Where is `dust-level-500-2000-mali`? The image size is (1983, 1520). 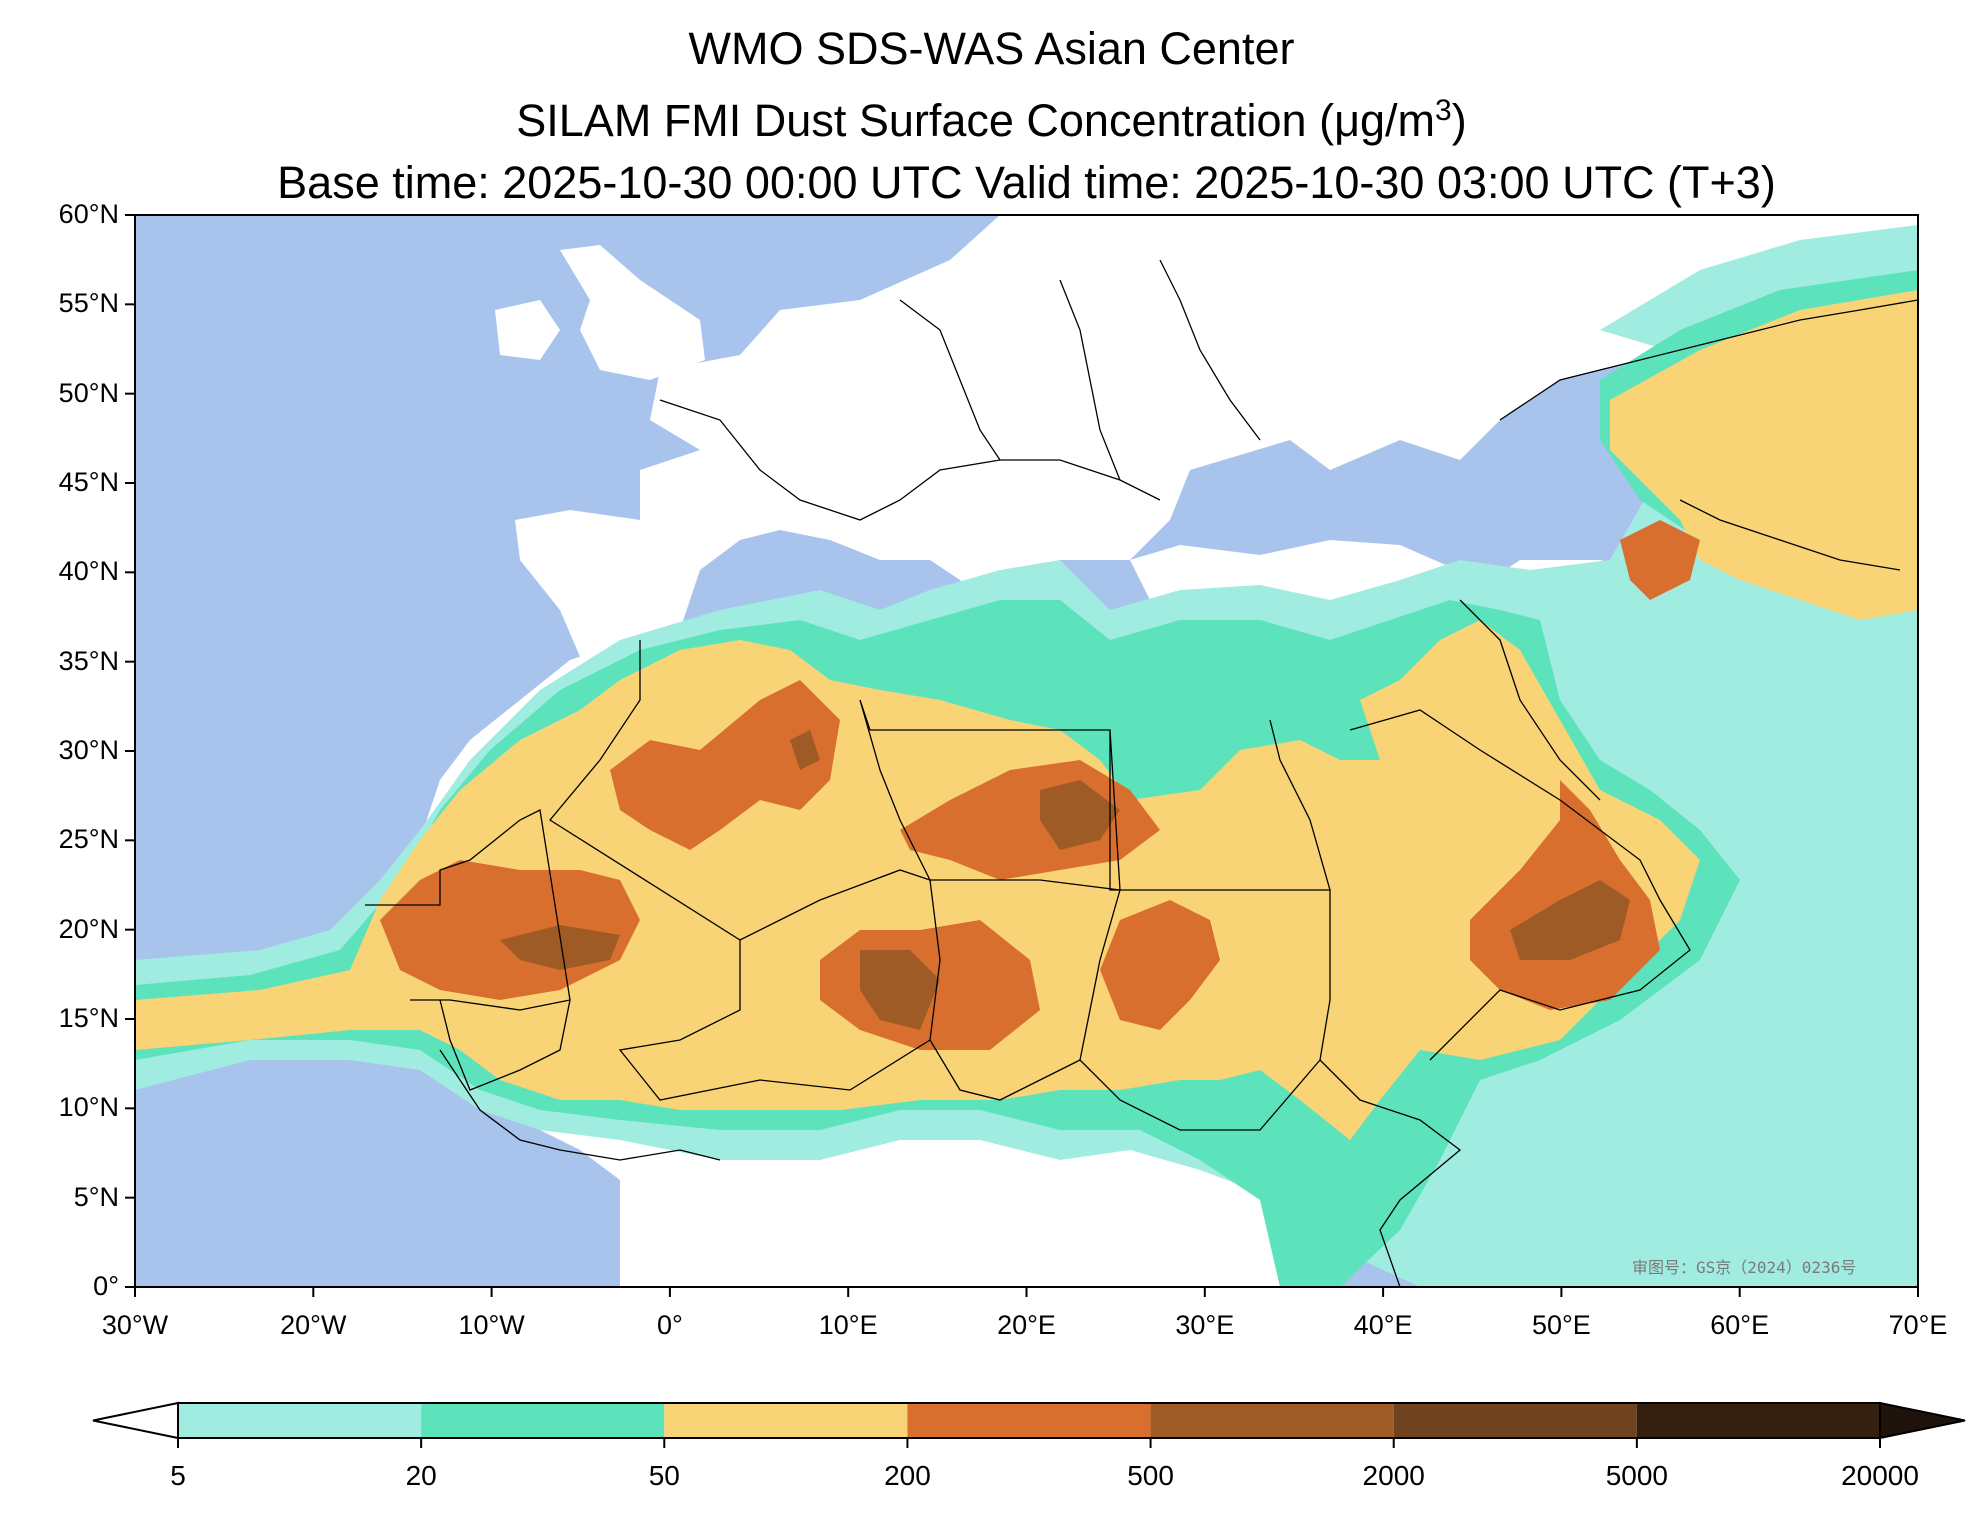 dust-level-500-2000-mali is located at coordinates (560, 947).